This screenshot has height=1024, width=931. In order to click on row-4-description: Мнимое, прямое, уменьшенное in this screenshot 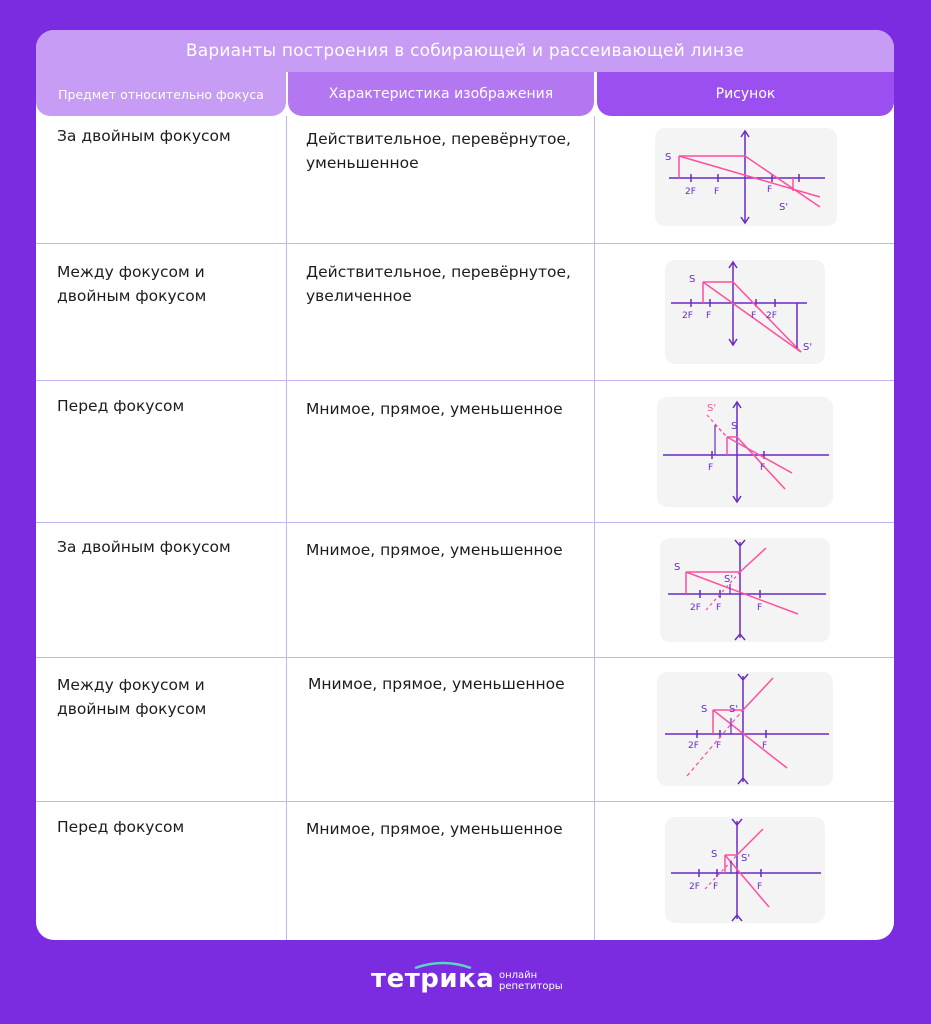, I will do `click(434, 550)`.